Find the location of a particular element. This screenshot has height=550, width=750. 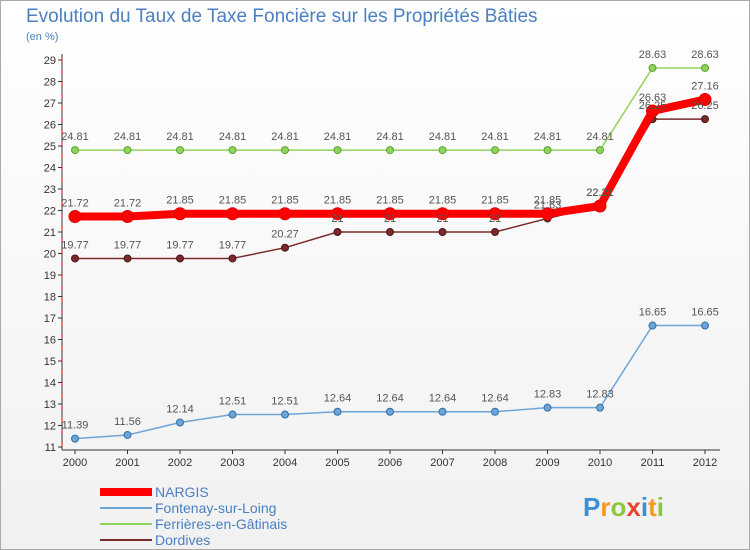

y-tick-label: 26 is located at coordinates (50, 126).